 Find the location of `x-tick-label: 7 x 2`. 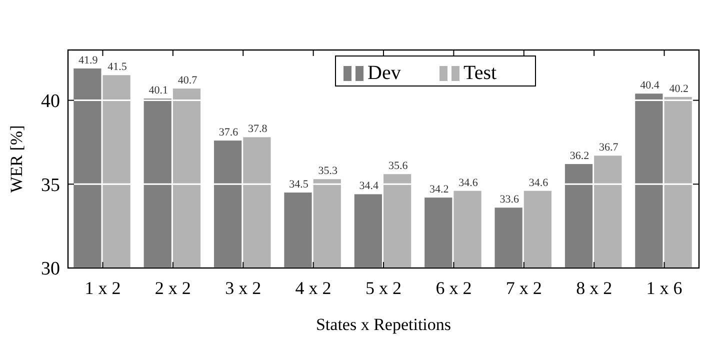

x-tick-label: 7 x 2 is located at coordinates (524, 288).